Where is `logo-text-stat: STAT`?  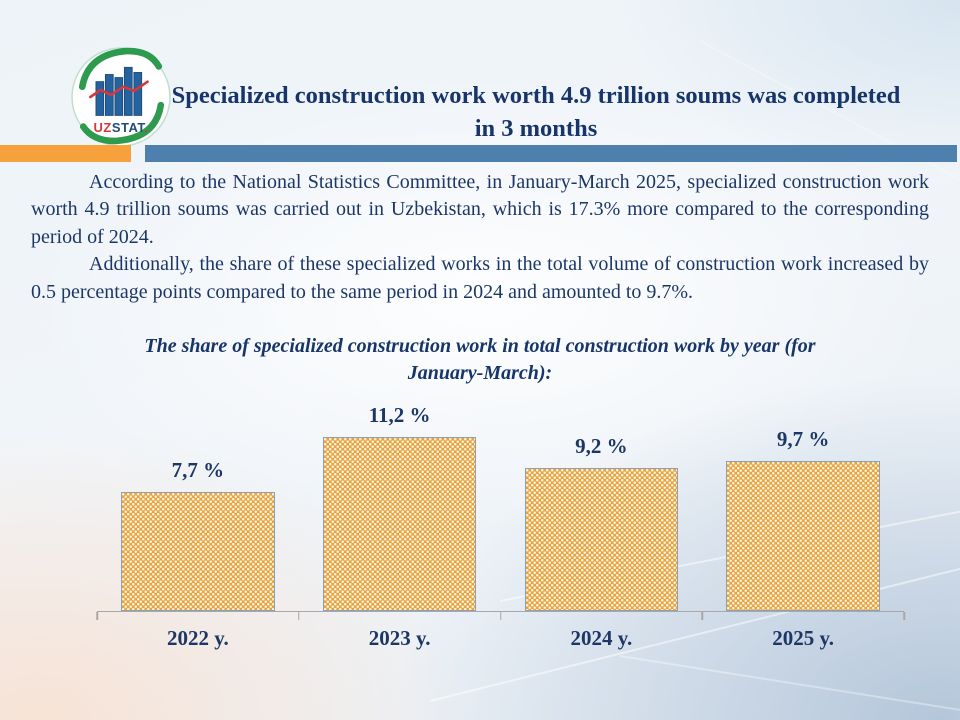 logo-text-stat: STAT is located at coordinates (128, 127).